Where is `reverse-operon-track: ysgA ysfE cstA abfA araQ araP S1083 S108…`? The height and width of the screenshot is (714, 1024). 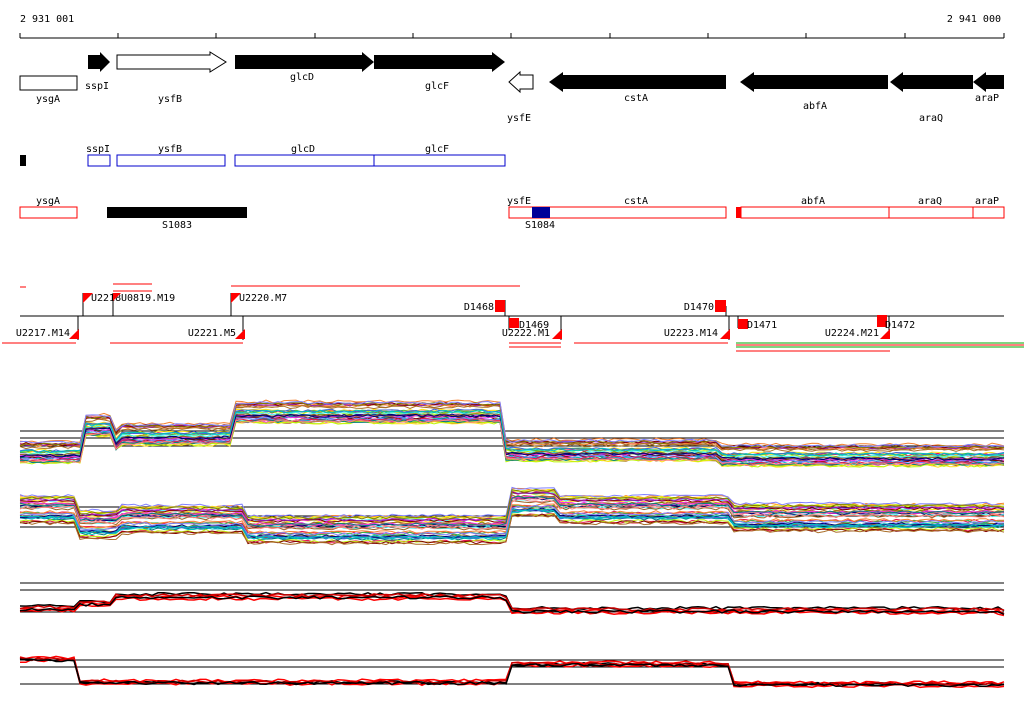 reverse-operon-track: ysgA ysfE cstA abfA araQ araP S1083 S108… is located at coordinates (512, 213).